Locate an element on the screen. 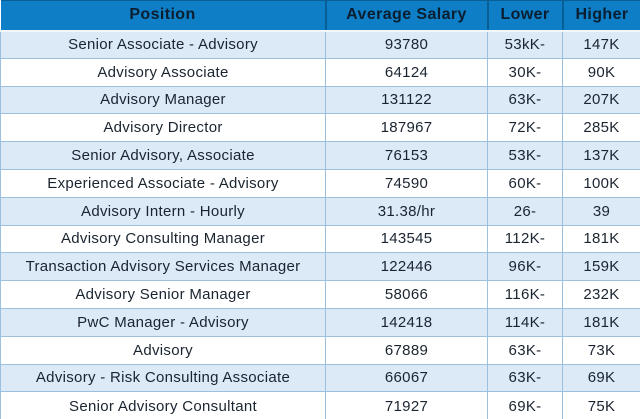  cell-average-salary: 64124 is located at coordinates (406, 72).